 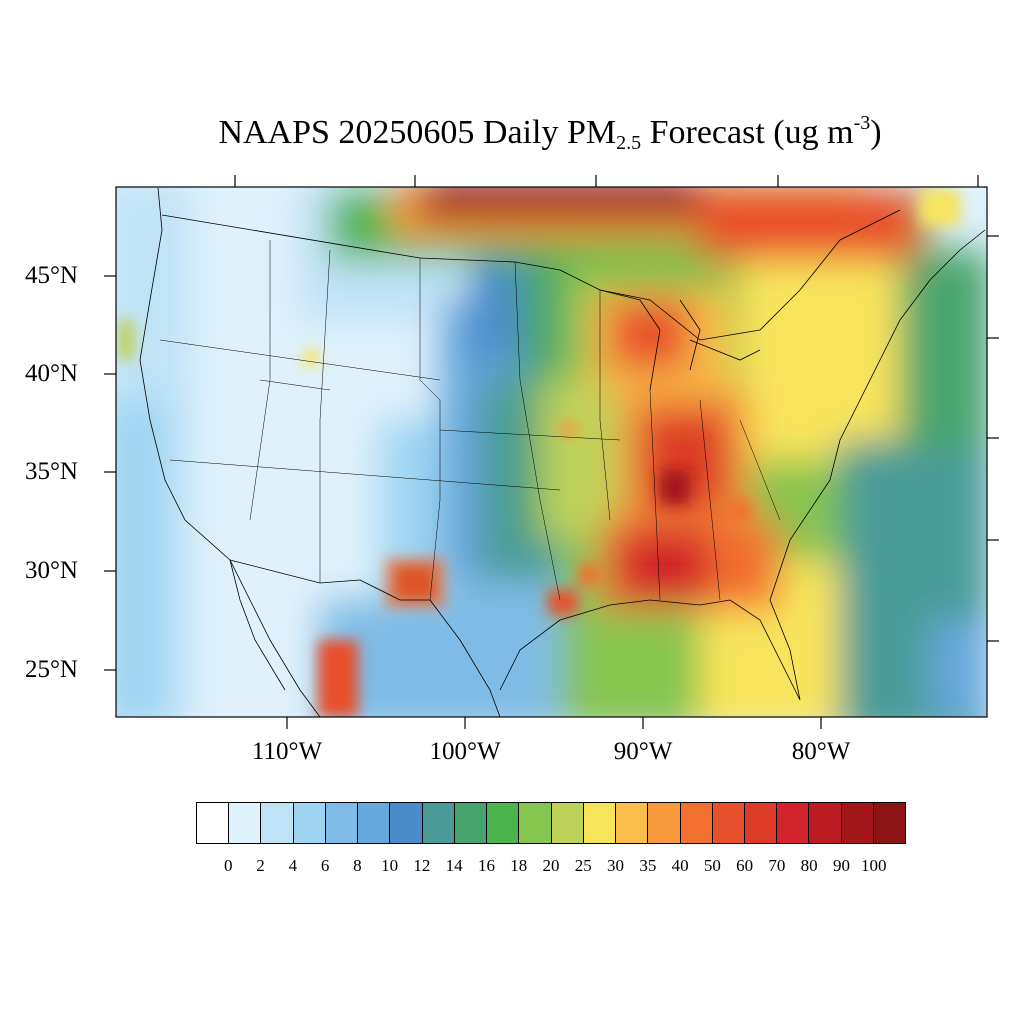 I want to click on colorbar-label: 4, so click(x=293, y=865).